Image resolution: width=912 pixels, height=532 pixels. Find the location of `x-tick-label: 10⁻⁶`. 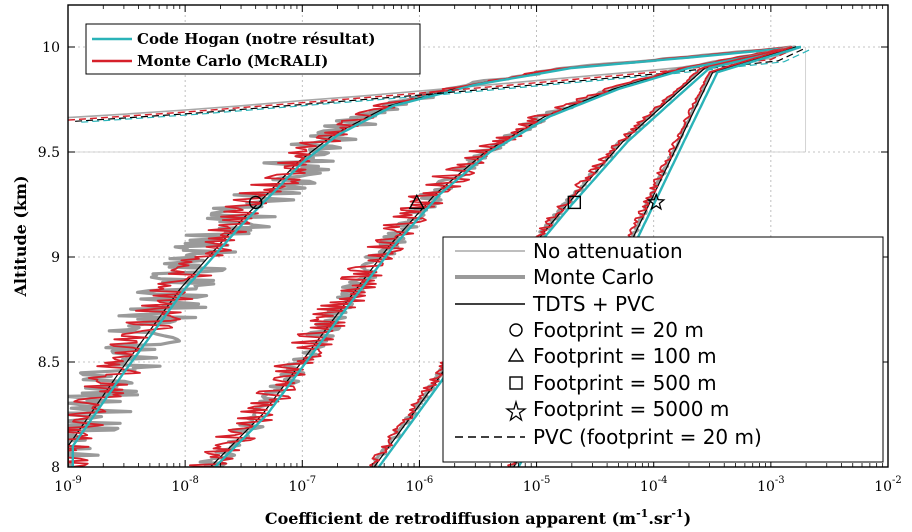

x-tick-label: 10⁻⁶ is located at coordinates (420, 485).